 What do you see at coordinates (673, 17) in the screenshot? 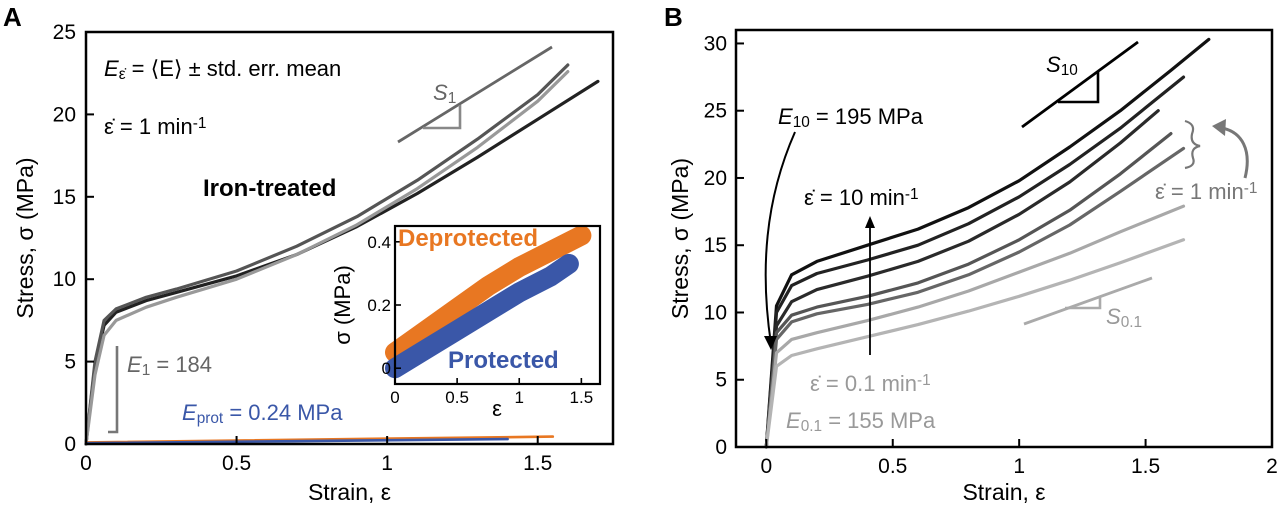
I see `b-panel-label: B` at bounding box center [673, 17].